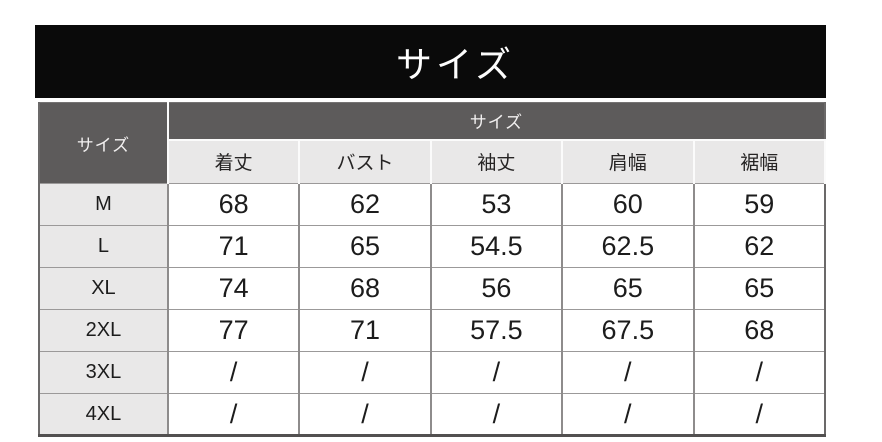  I want to click on table-row-l: L 71 65 54.5 62.5 62, so click(432, 246).